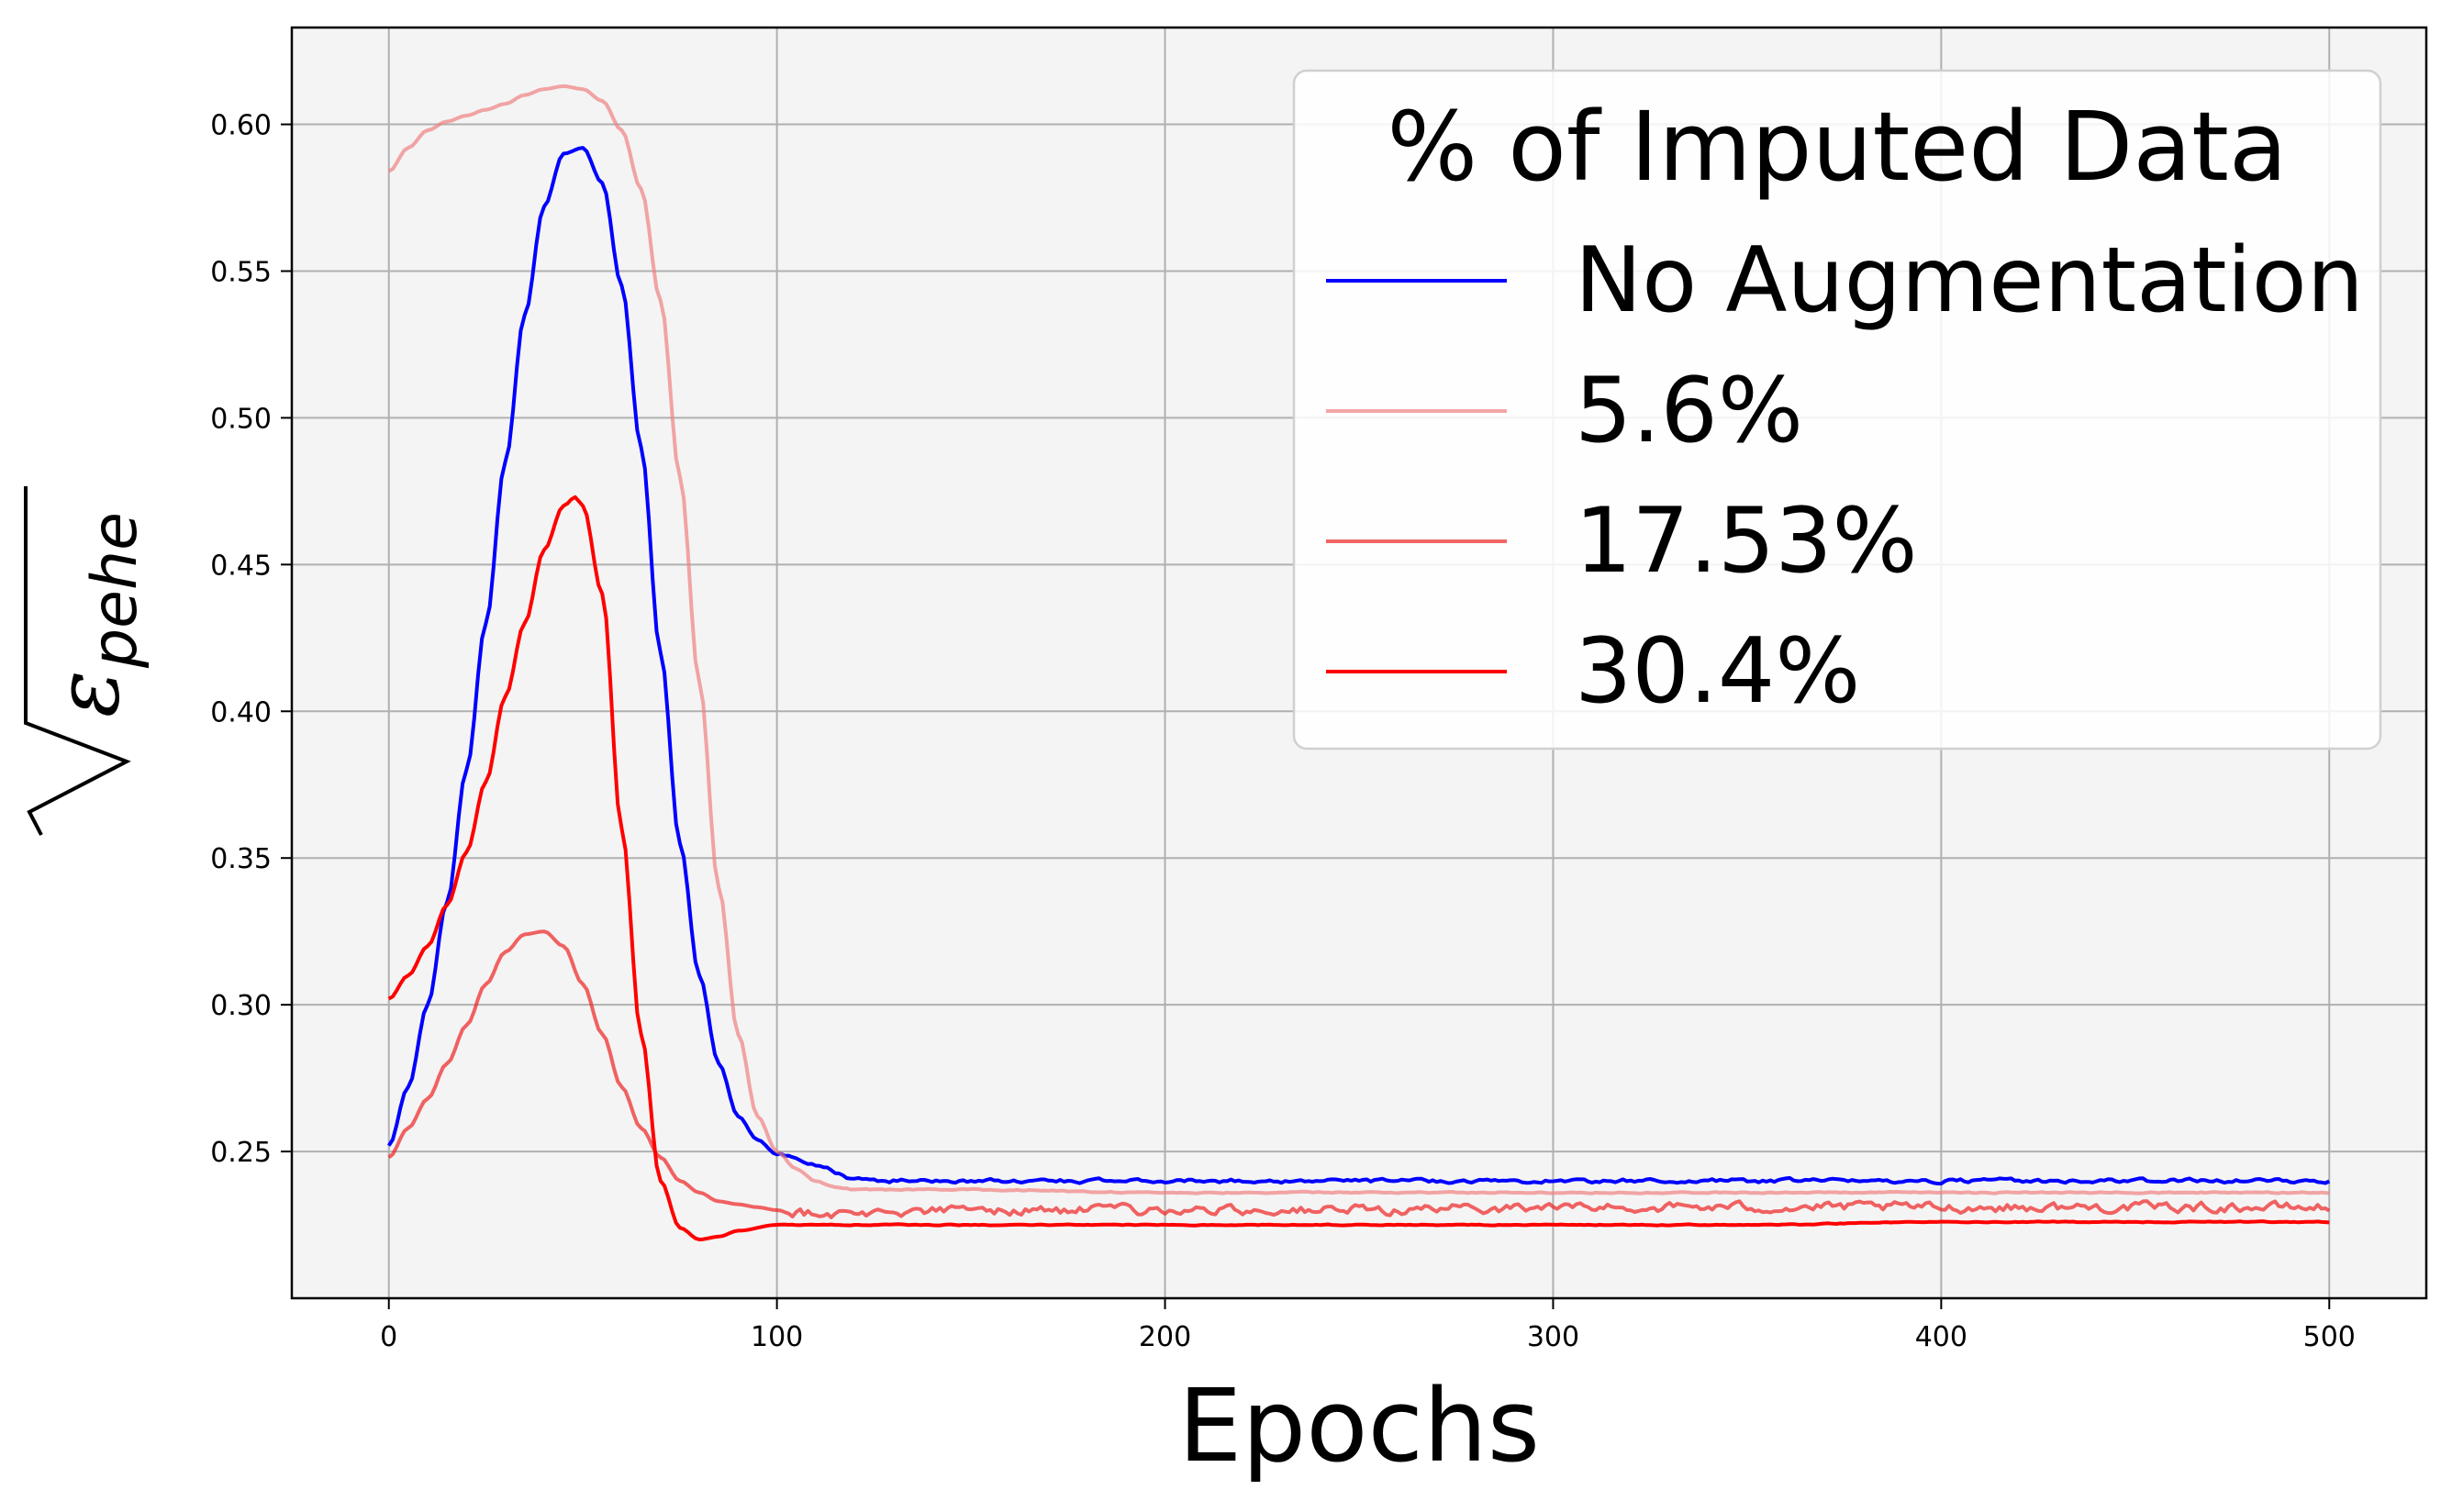 This screenshot has height=1512, width=2452. Describe the element at coordinates (241, 859) in the screenshot. I see `y-tick-label: 0.35` at that location.